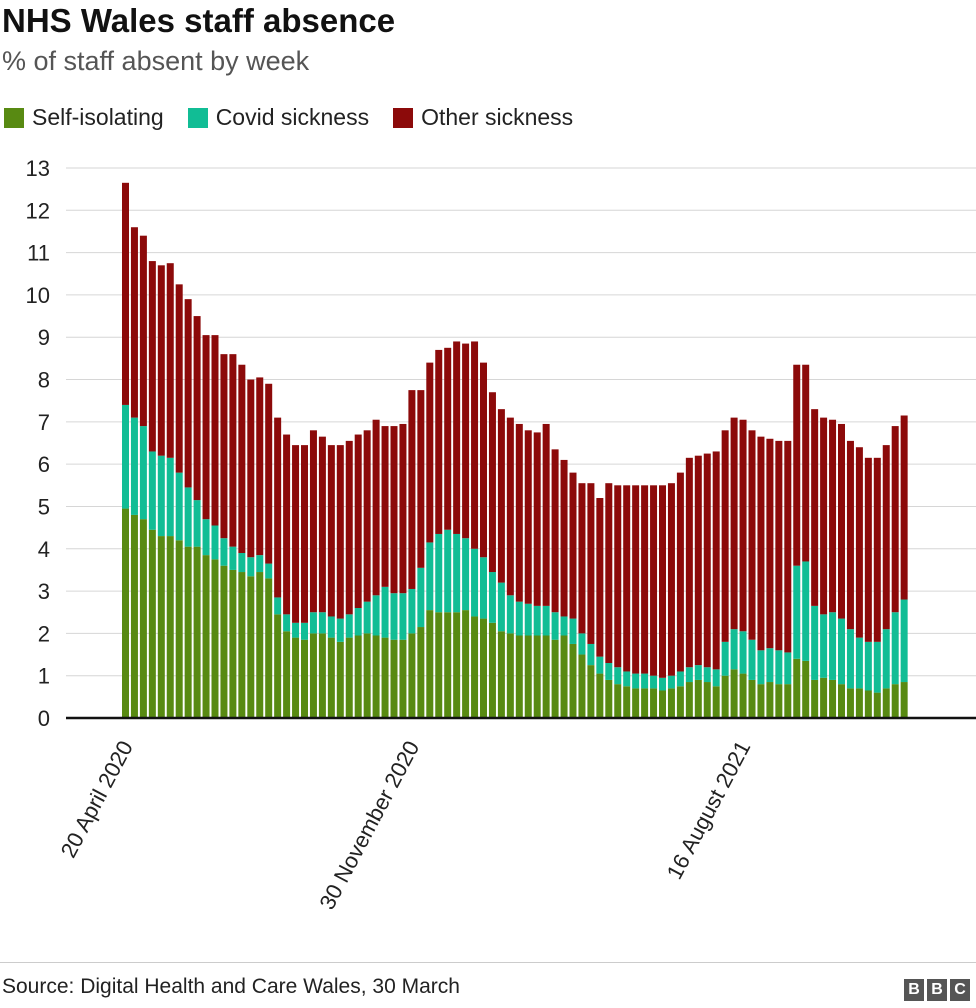 Image resolution: width=976 pixels, height=1008 pixels. Describe the element at coordinates (44, 506) in the screenshot. I see `y-tick-label: 5` at that location.